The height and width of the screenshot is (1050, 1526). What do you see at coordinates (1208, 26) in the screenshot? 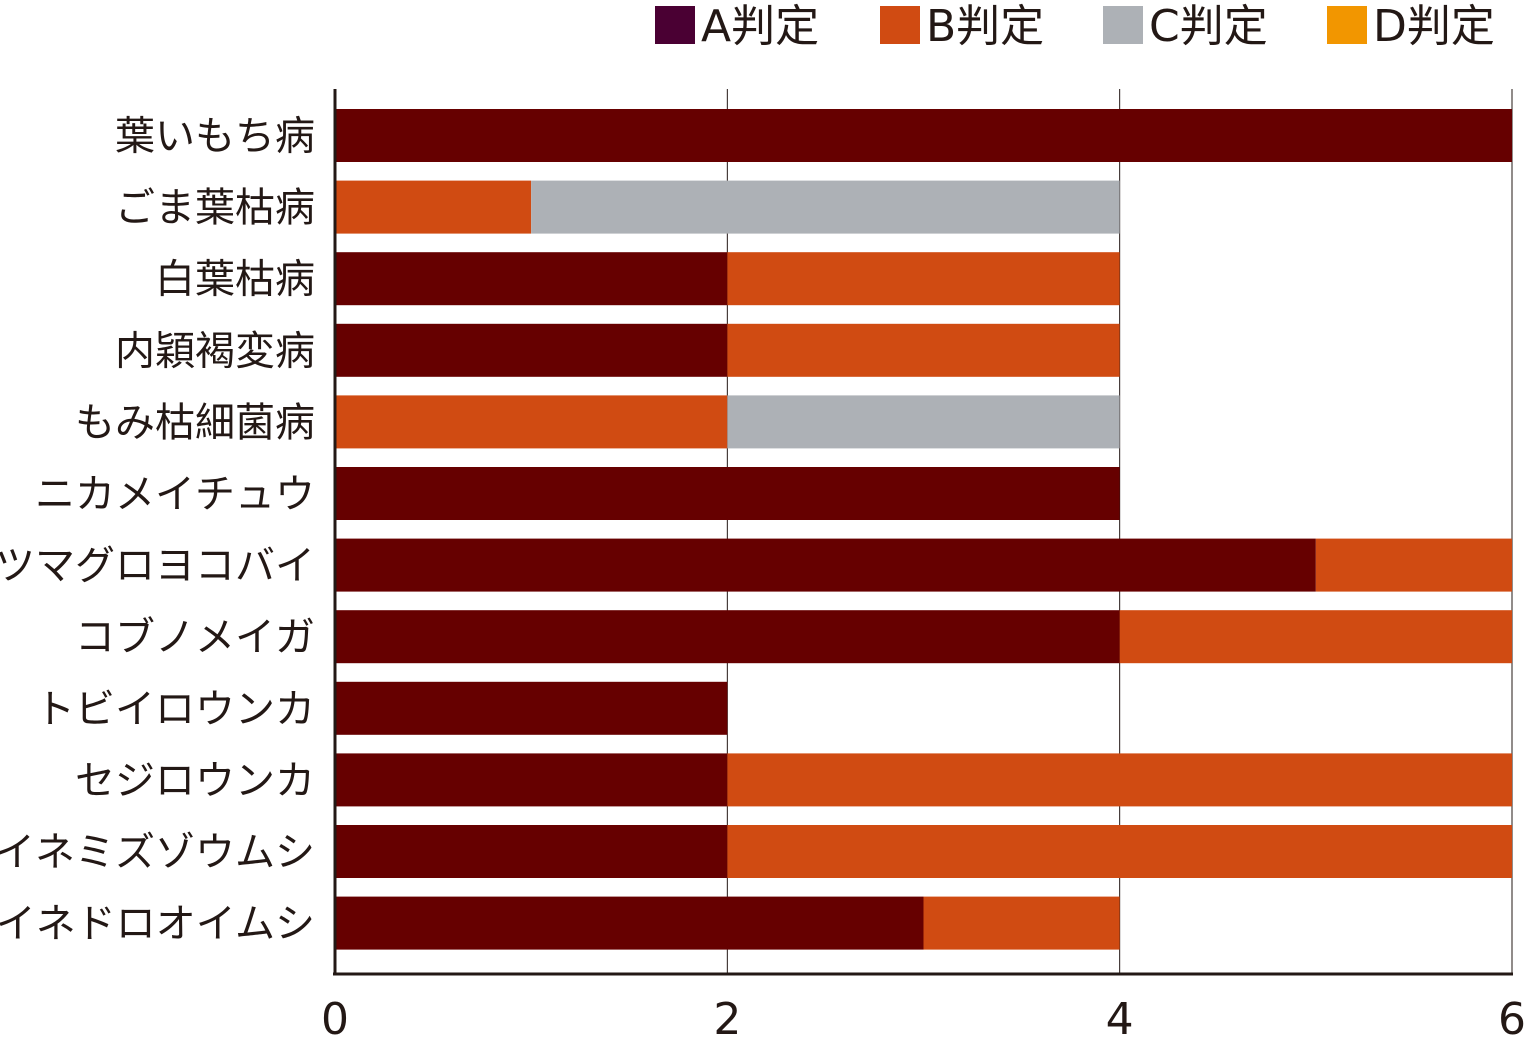
I see `legend-label: C判定` at bounding box center [1208, 26].